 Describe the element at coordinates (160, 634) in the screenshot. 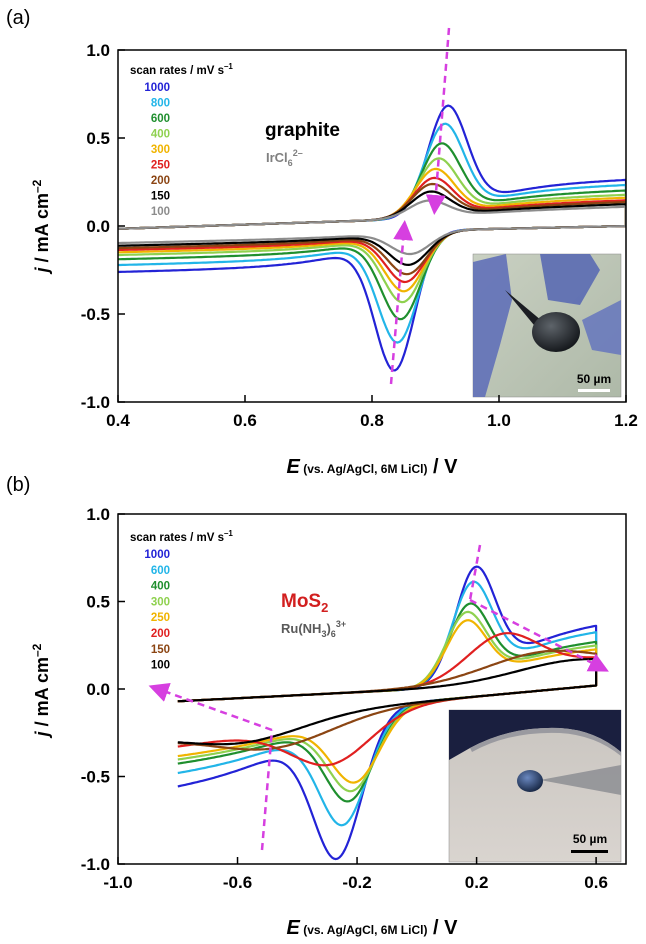

I see `legend-entry-b-200: 200` at that location.